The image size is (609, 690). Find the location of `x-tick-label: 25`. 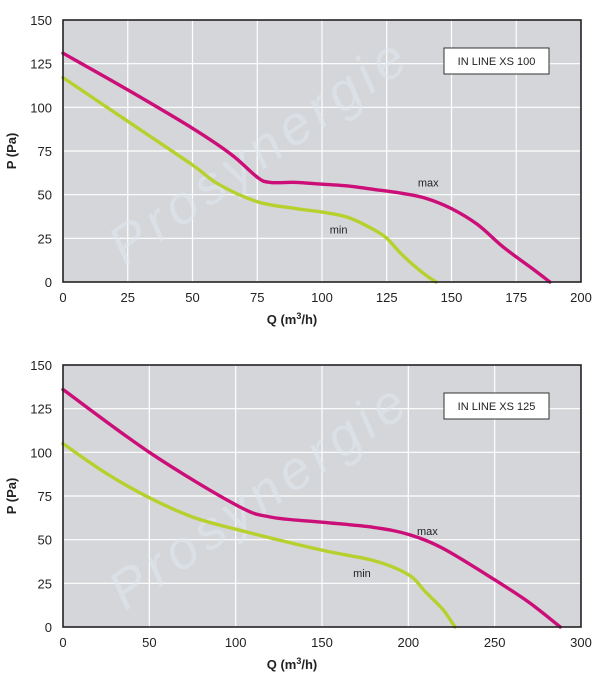

x-tick-label: 25 is located at coordinates (128, 297).